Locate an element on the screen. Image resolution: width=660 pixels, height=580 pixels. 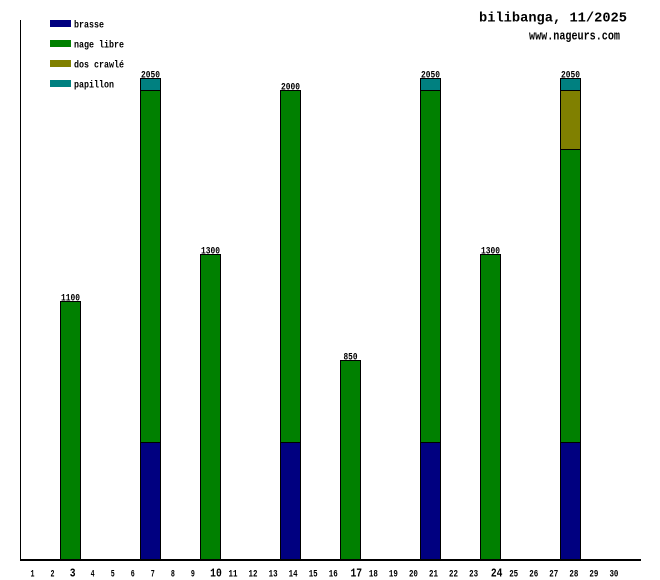
svg-text: bilibanga, 11/2025 is located at coordinates (553, 19).